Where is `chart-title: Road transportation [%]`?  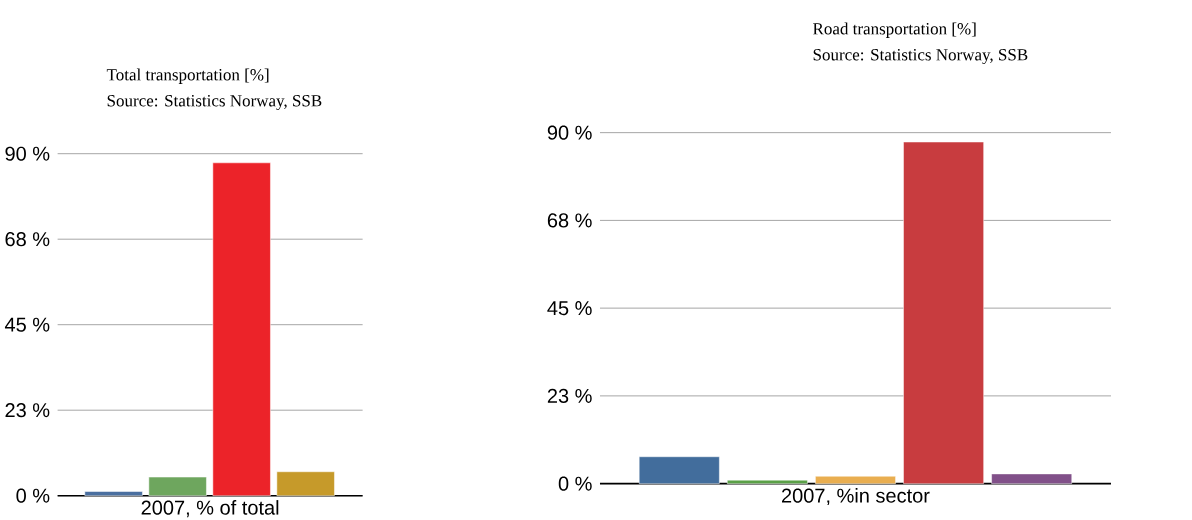
chart-title: Road transportation [%] is located at coordinates (894, 30).